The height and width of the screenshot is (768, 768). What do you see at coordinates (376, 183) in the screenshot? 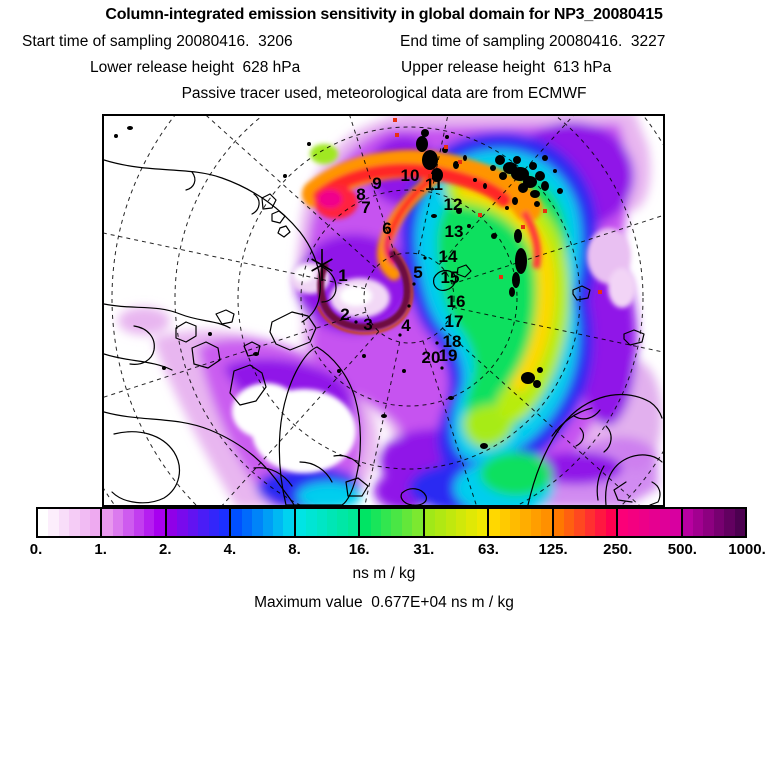
I see `trajectory-label-9: 9` at bounding box center [376, 183].